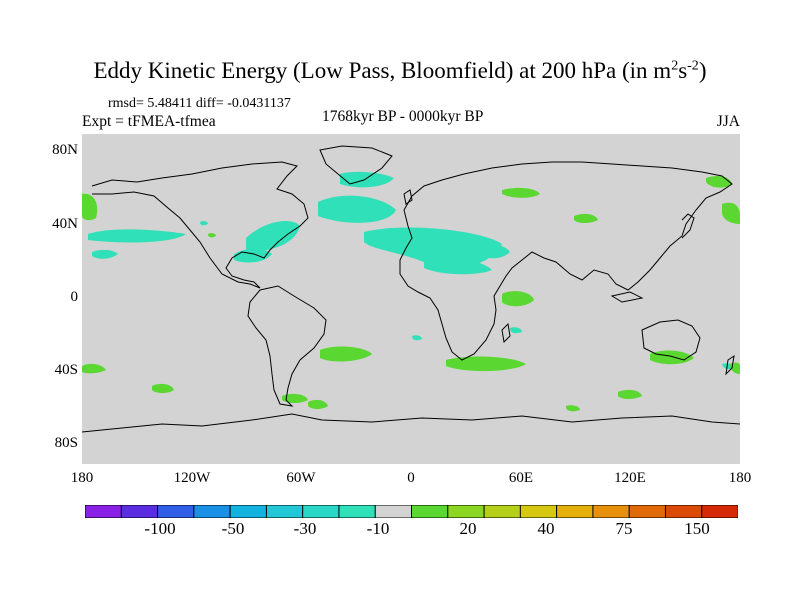  I want to click on colorbar-label: 150, so click(697, 528).